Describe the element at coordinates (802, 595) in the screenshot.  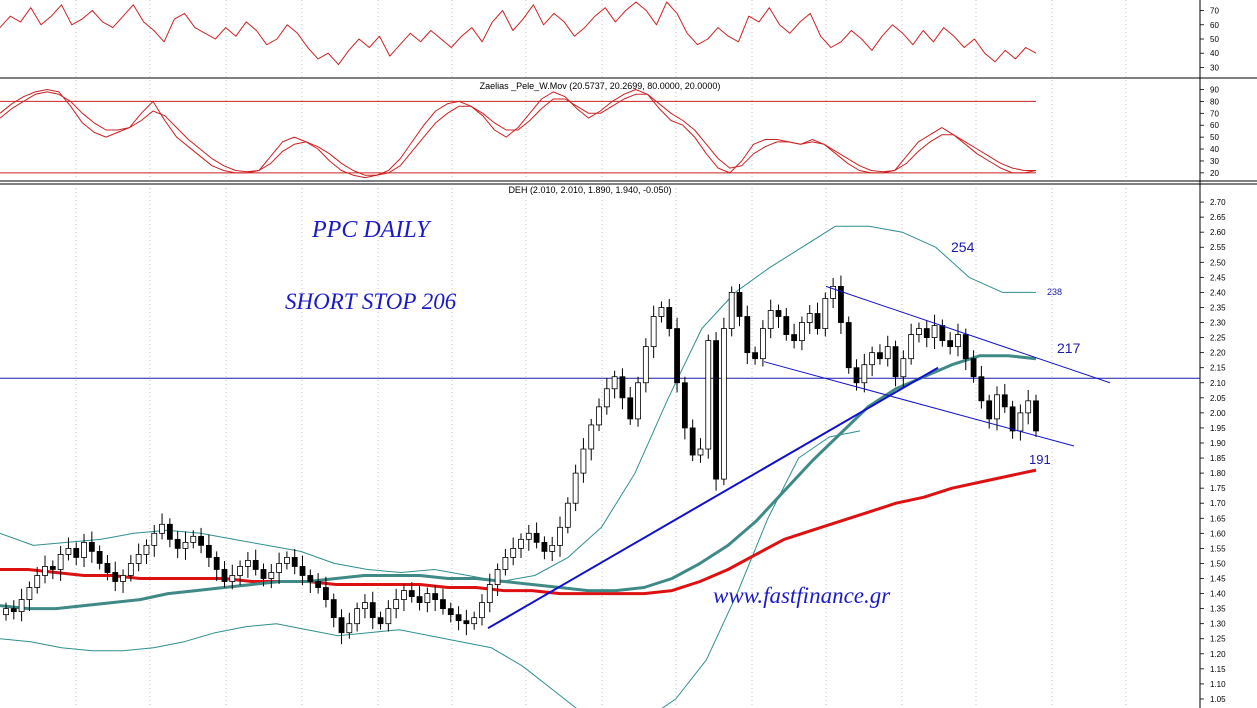
I see `annotation-website: www.fastfinance.gr` at that location.